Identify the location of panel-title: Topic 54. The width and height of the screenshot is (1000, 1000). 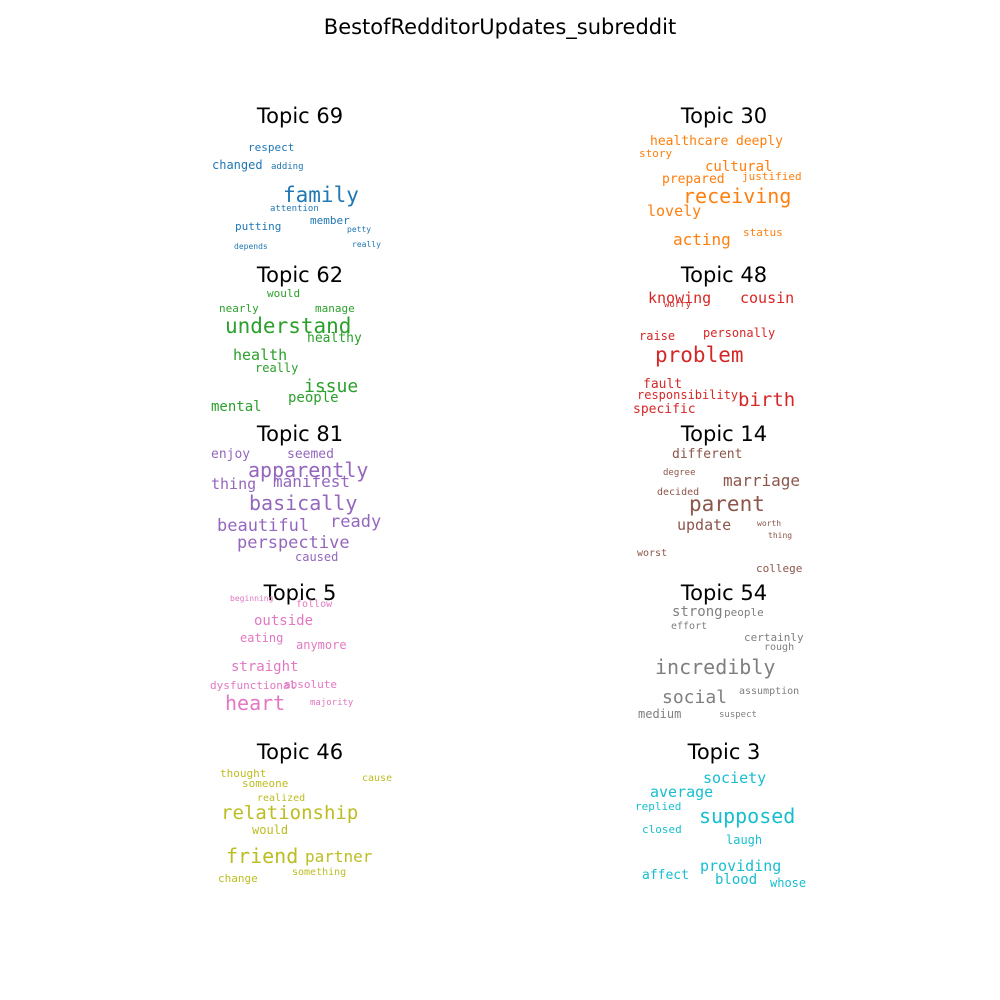
(724, 593).